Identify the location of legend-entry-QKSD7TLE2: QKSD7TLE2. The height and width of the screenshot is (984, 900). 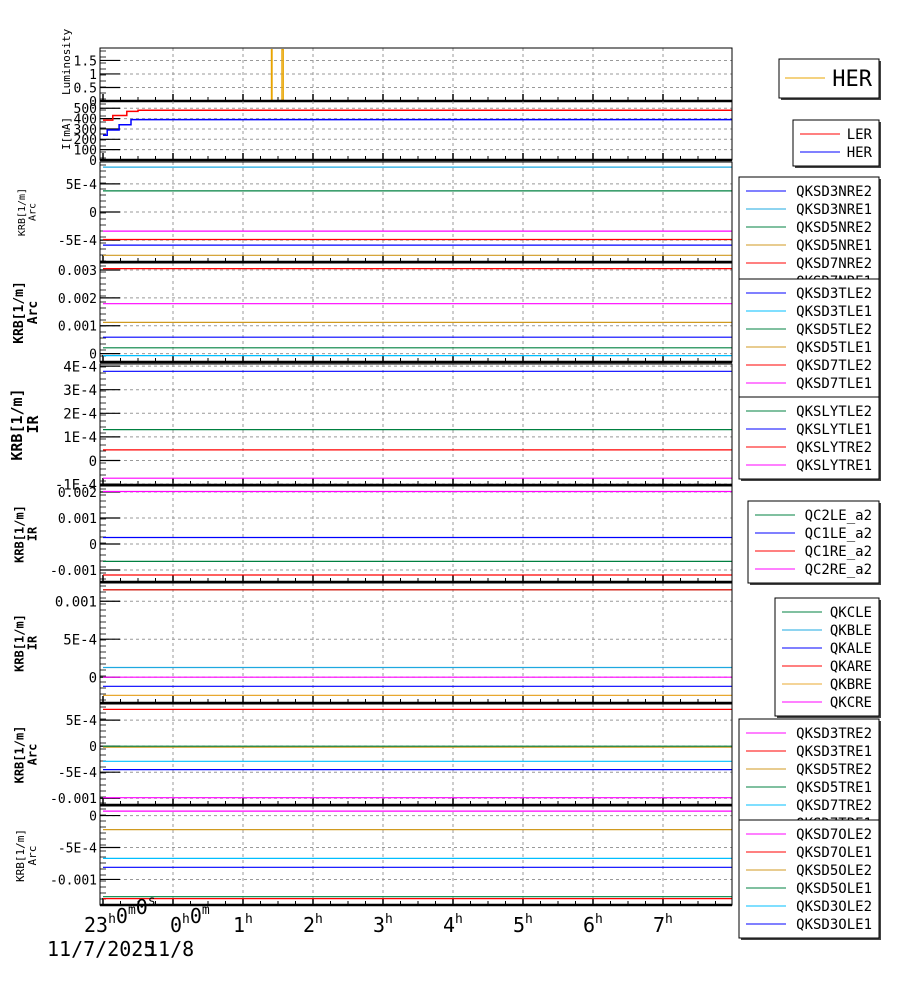
(834, 366).